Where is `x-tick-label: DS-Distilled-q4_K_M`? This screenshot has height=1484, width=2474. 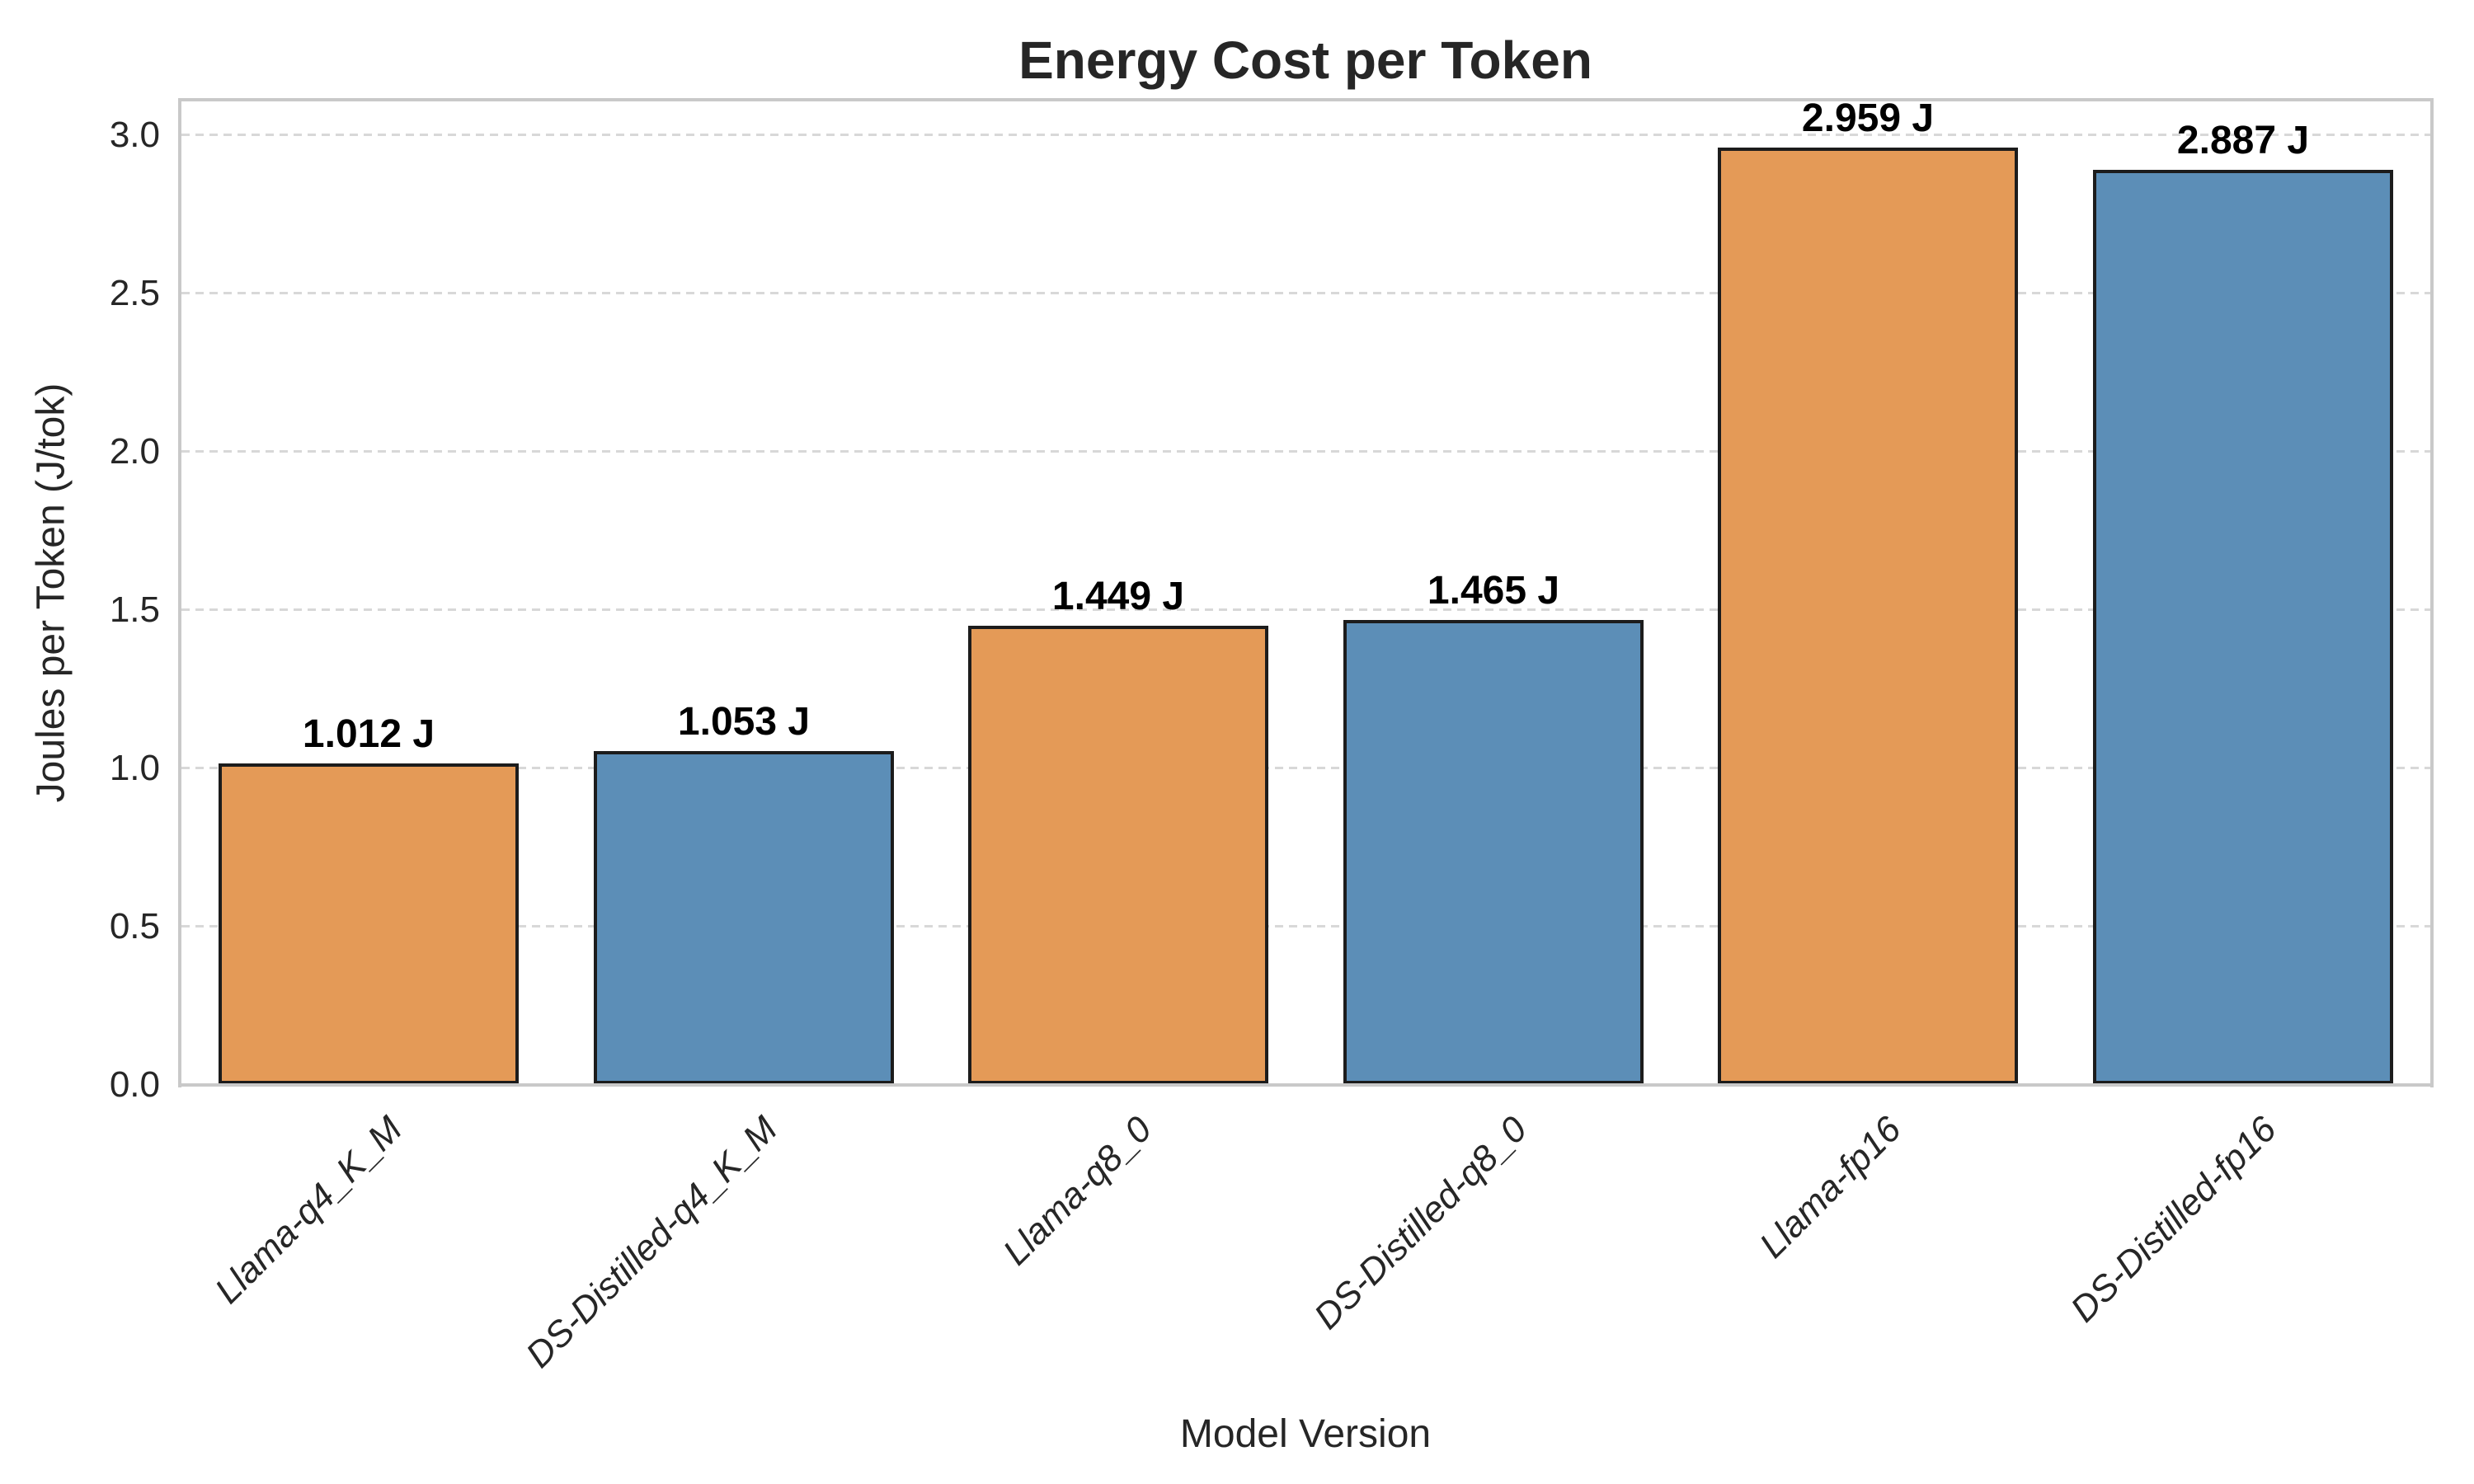 x-tick-label: DS-Distilled-q4_K_M is located at coordinates (651, 1242).